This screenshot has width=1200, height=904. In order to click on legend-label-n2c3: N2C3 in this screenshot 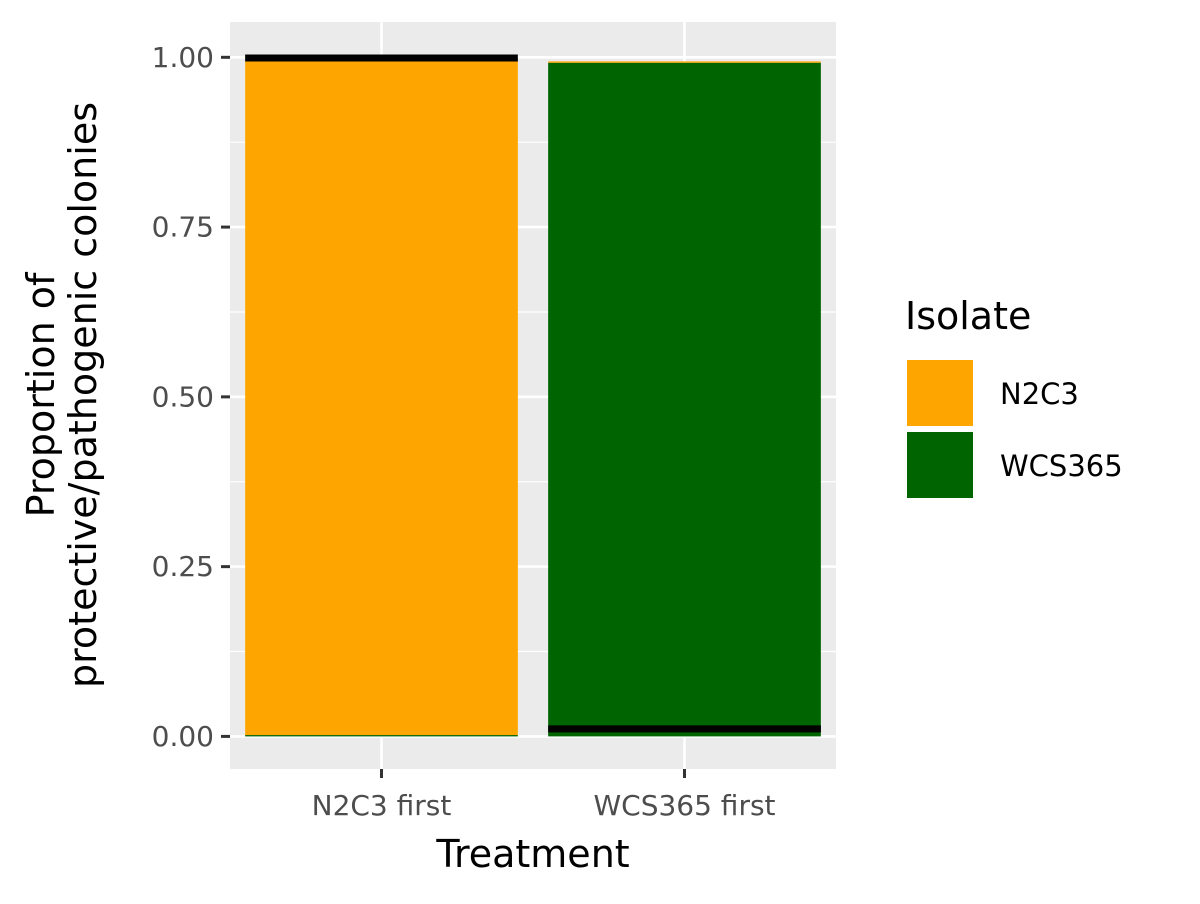, I will do `click(1039, 394)`.